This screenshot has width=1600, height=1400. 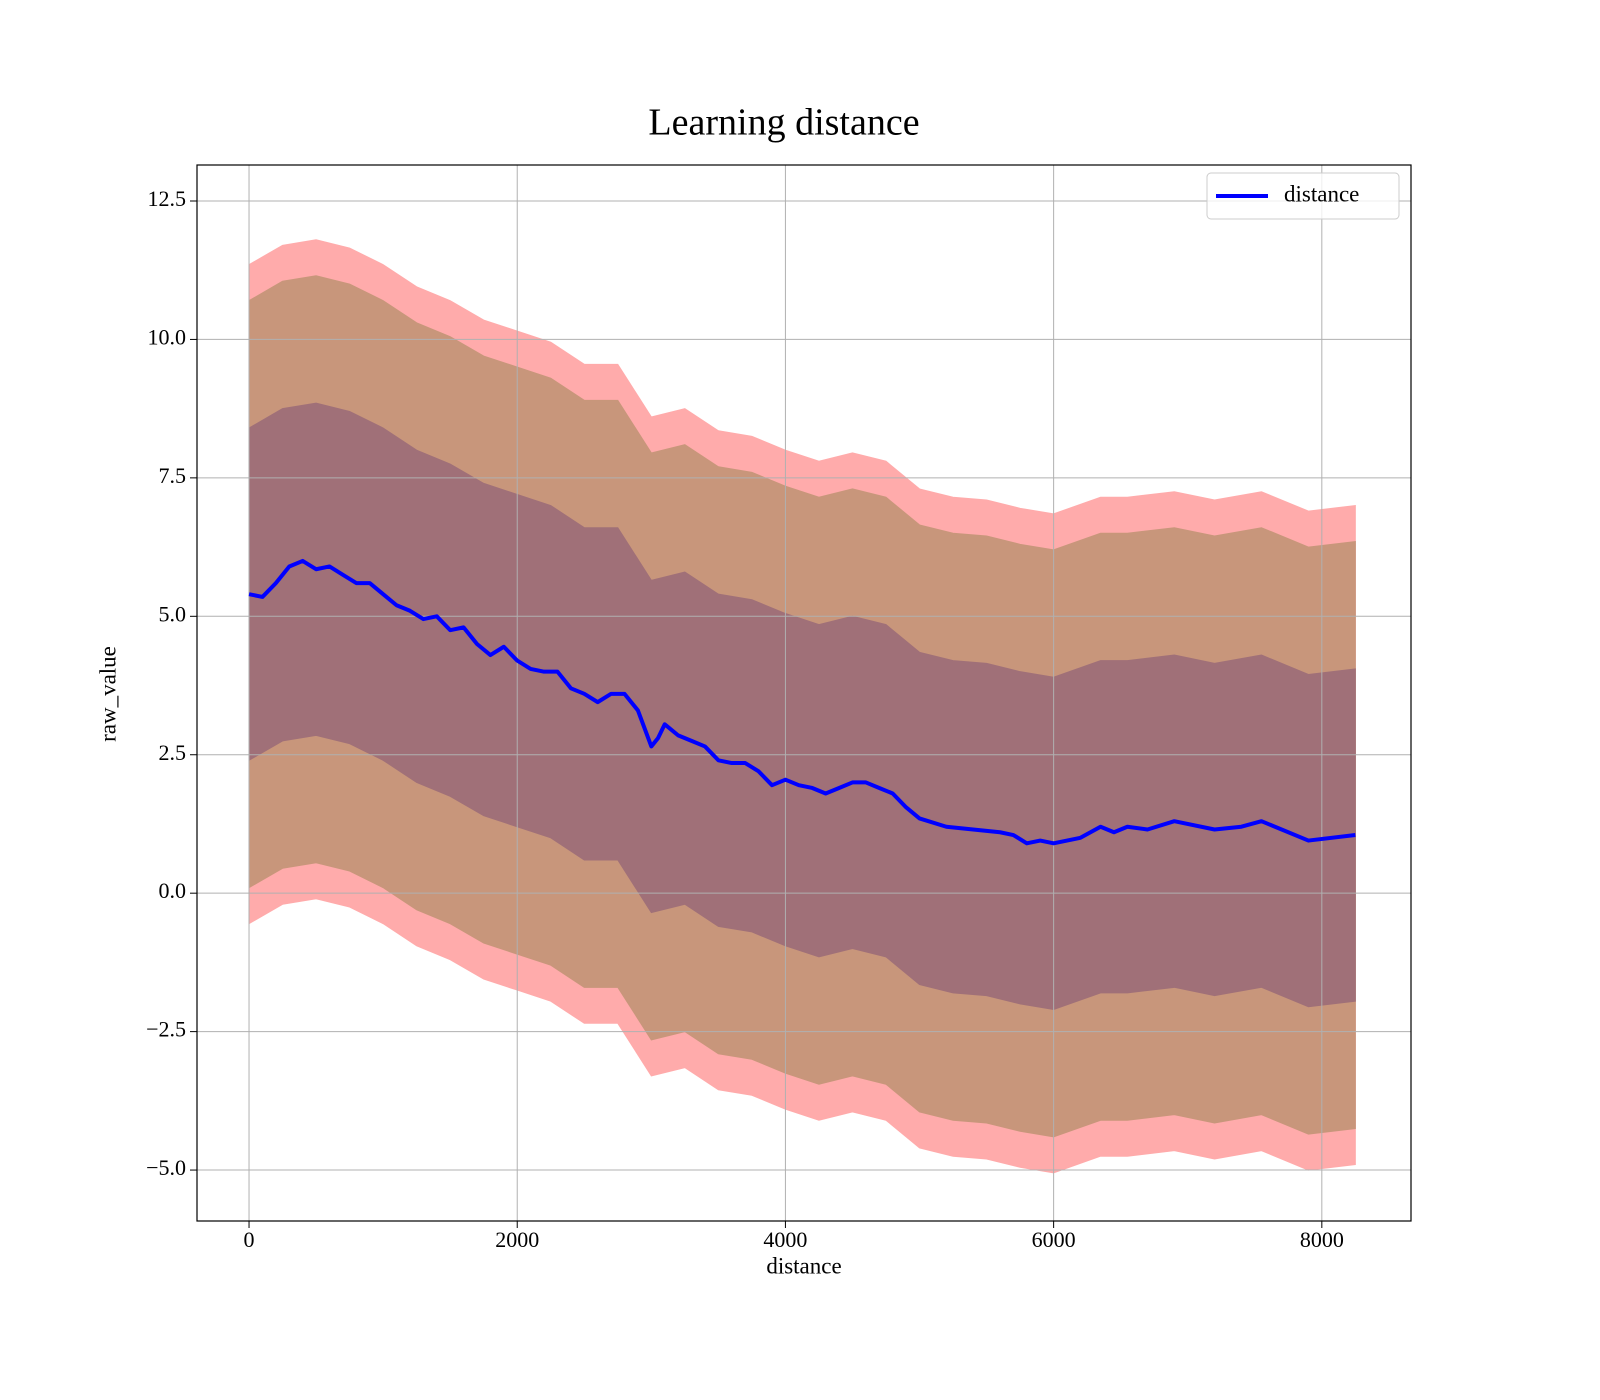 I want to click on data-line, so click(x=802, y=702).